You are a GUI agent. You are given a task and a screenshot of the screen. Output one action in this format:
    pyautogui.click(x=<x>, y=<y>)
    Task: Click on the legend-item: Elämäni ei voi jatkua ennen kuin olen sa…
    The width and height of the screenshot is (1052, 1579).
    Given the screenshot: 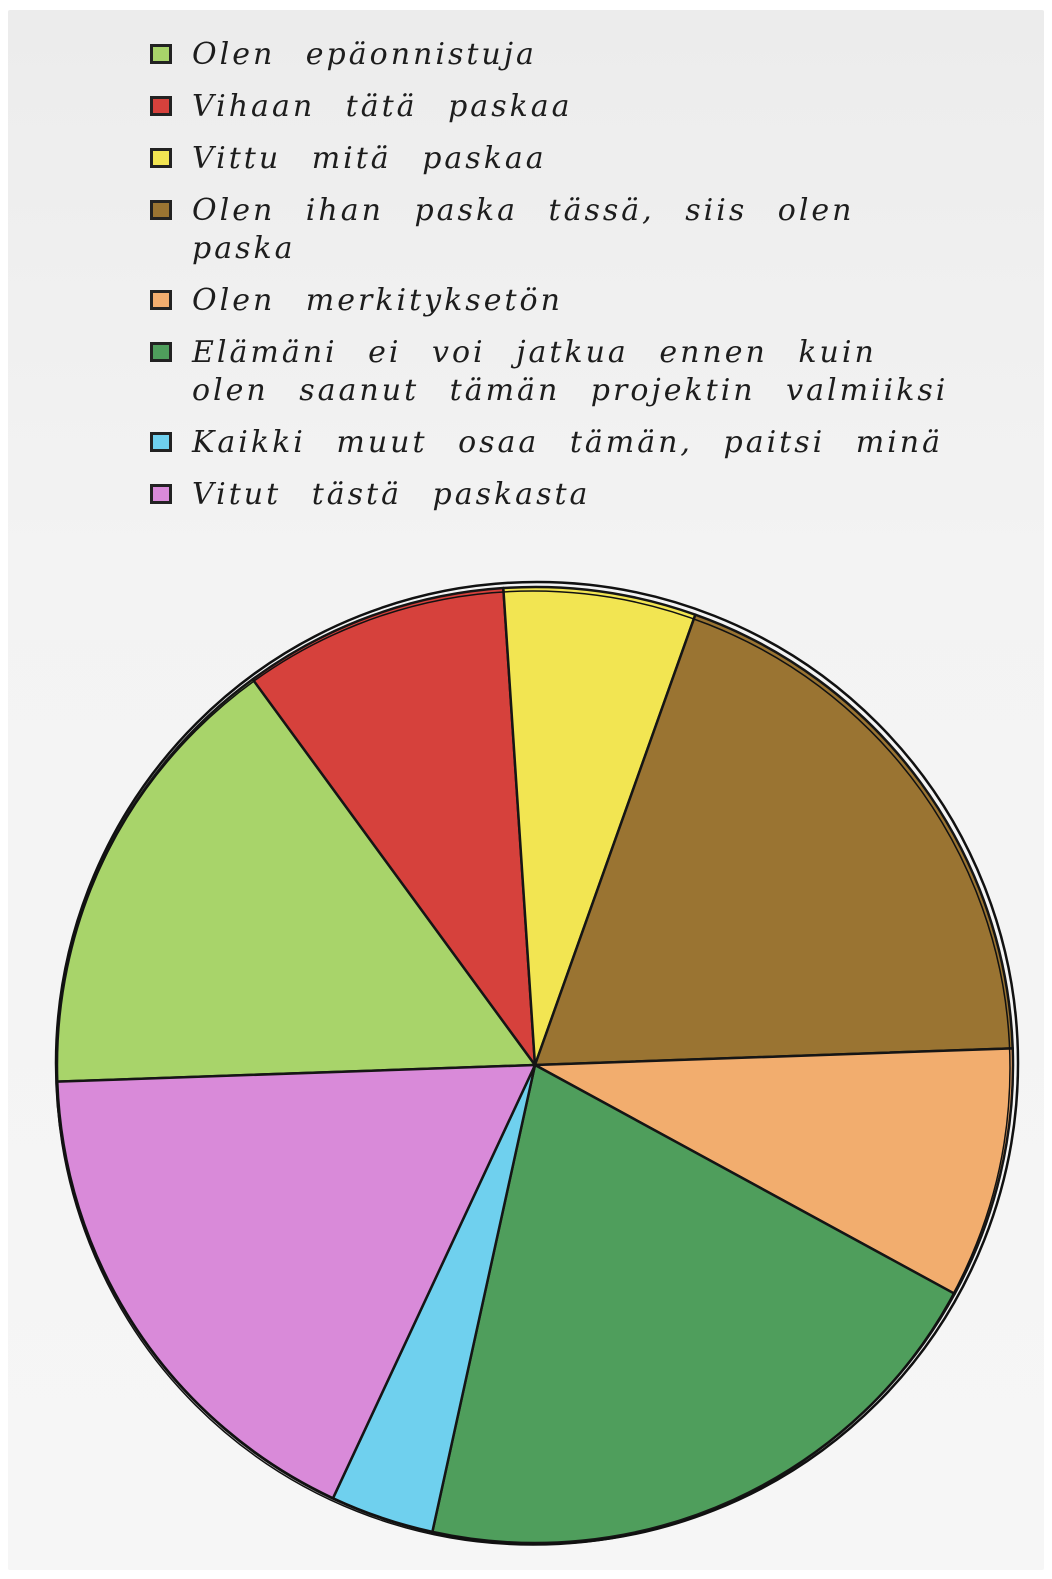 What is the action you would take?
    pyautogui.click(x=558, y=372)
    